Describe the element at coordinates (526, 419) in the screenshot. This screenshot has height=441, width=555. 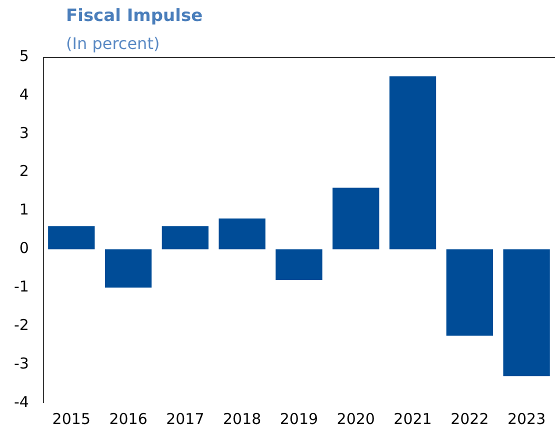
I see `x-tick-label: 2023` at that location.